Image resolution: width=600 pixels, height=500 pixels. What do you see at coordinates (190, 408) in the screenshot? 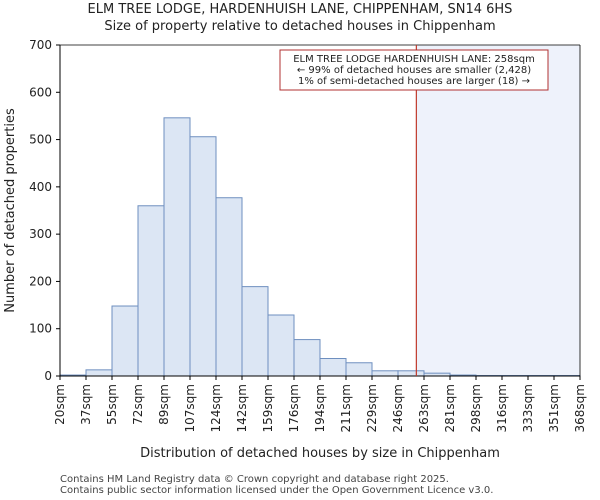
I see `x-tick-label: 107sqm` at bounding box center [190, 408].